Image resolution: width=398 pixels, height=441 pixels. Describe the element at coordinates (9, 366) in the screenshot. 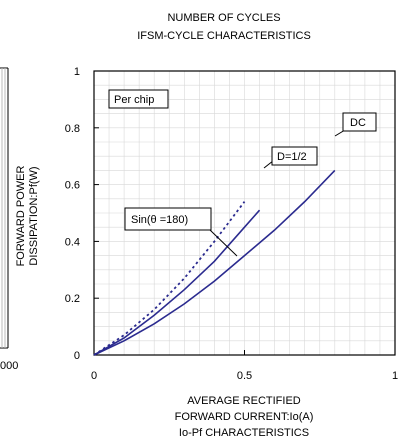

I see `neighbor-chart-tick: 000` at that location.